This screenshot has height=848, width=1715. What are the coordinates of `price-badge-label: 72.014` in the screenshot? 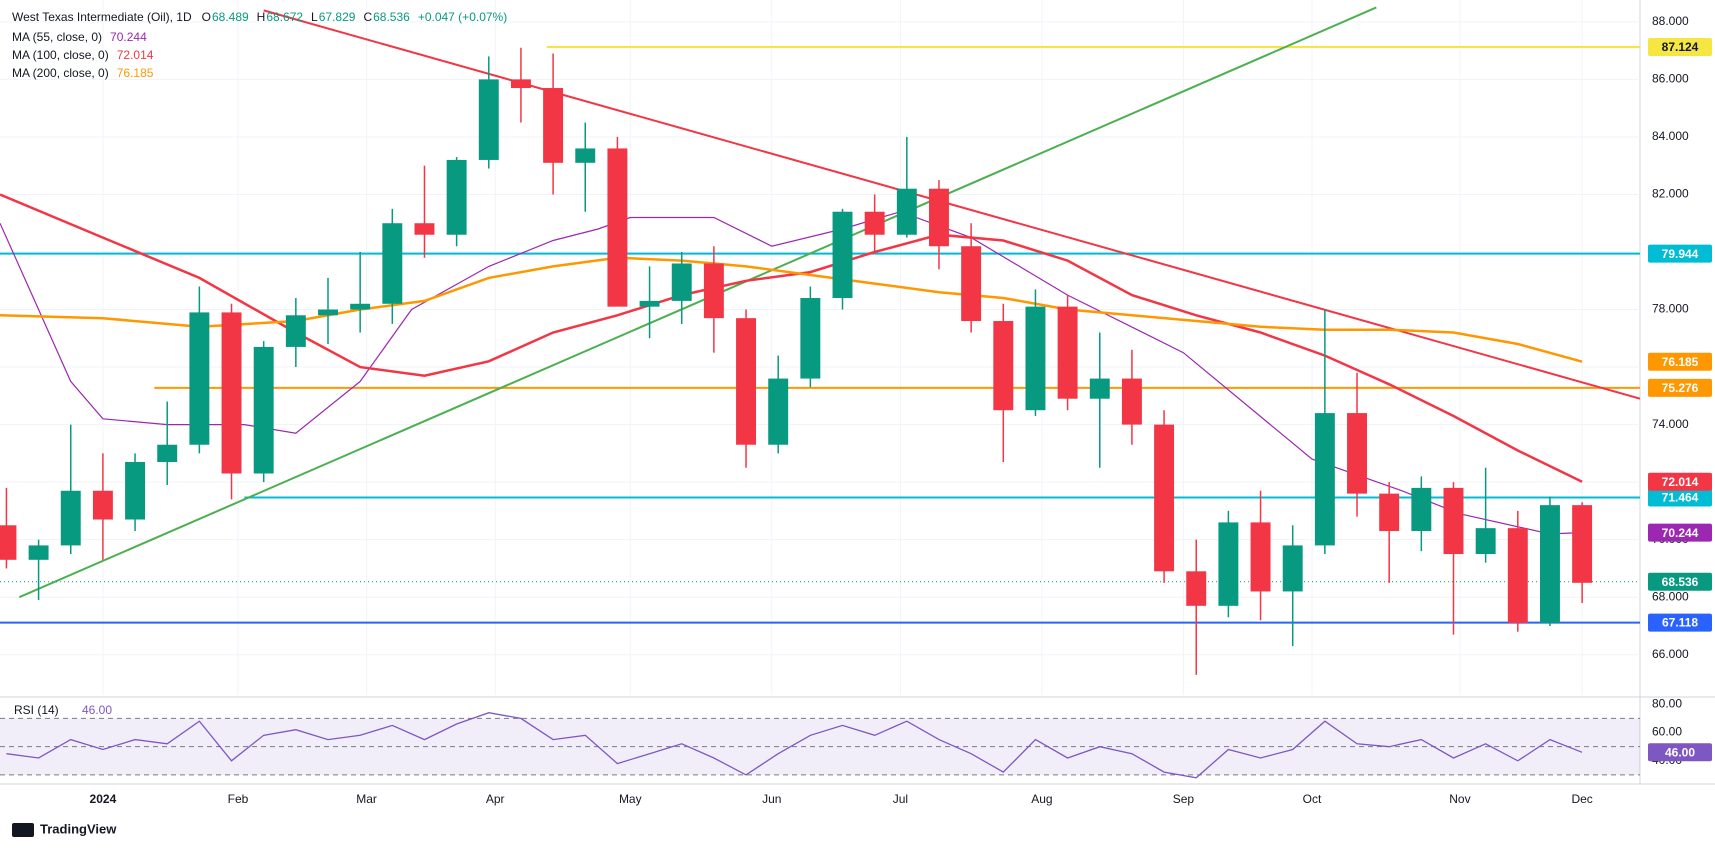 It's located at (1680, 482).